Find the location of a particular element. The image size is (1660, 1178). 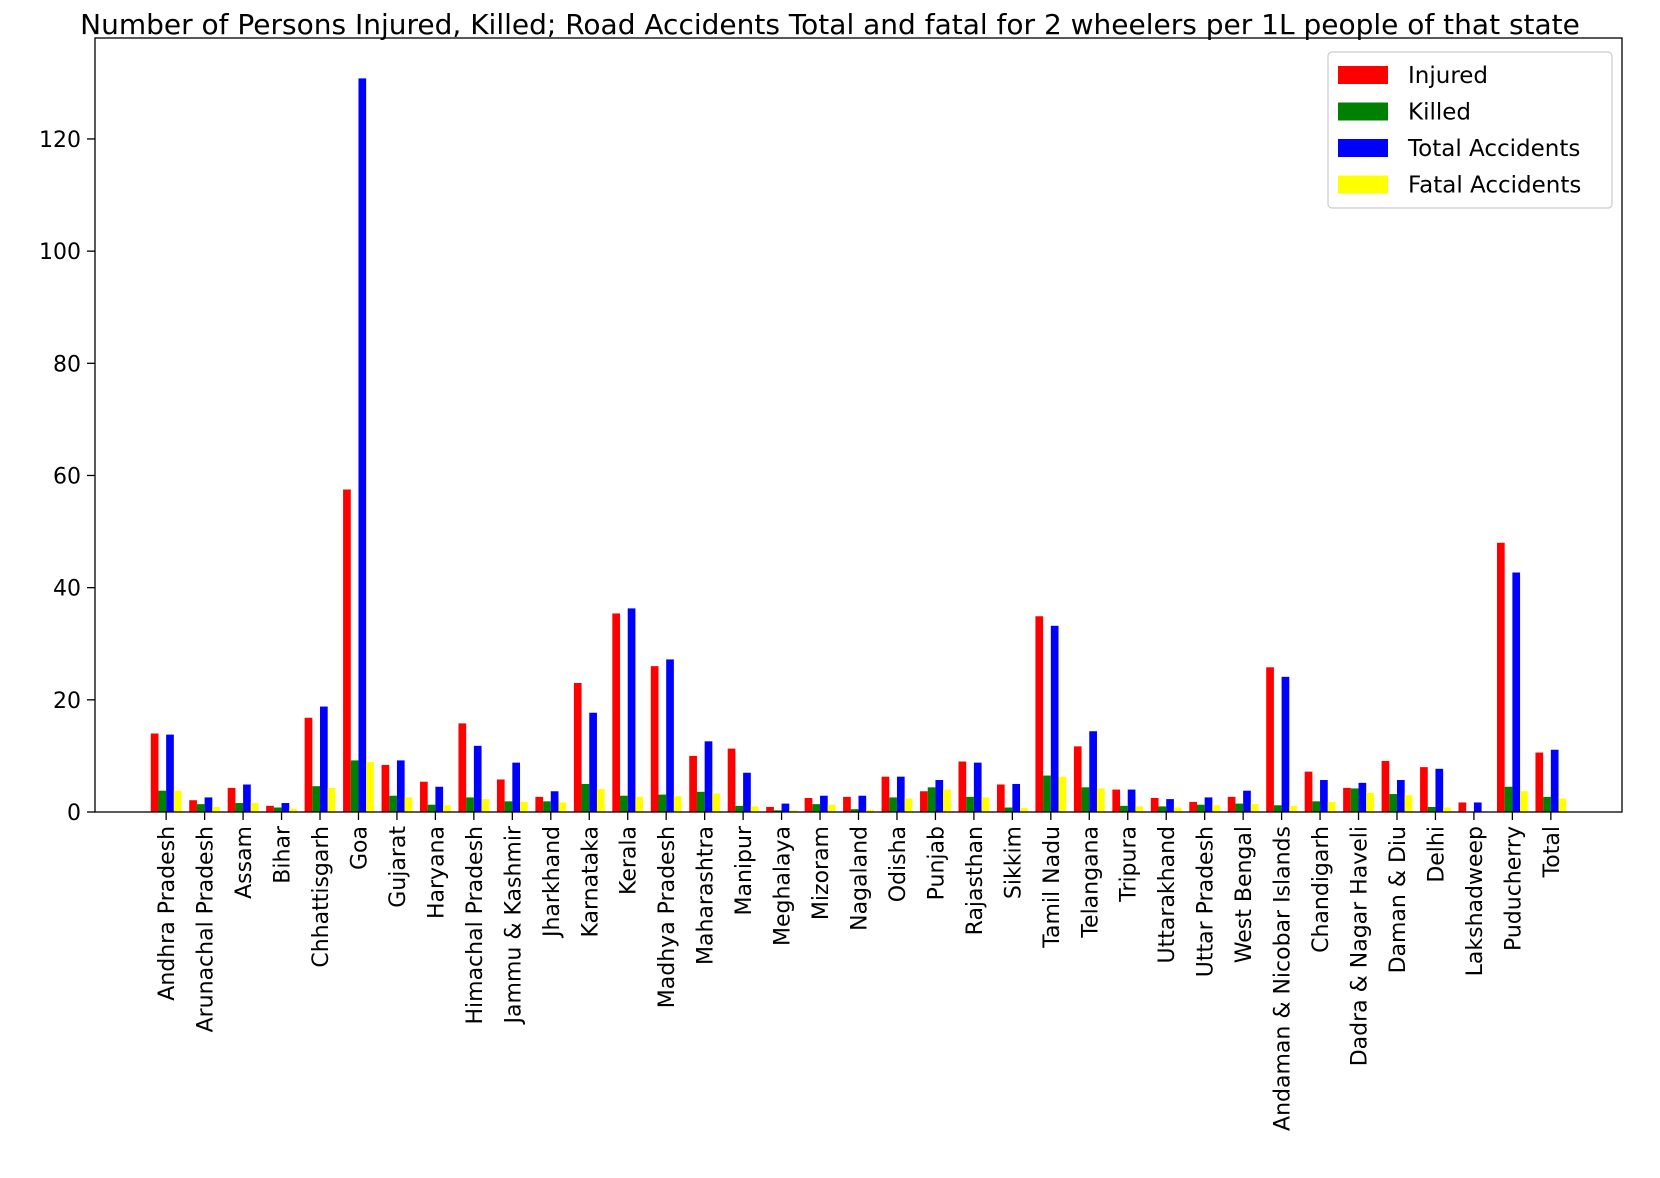

y-tick-label: 60 is located at coordinates (67, 476).